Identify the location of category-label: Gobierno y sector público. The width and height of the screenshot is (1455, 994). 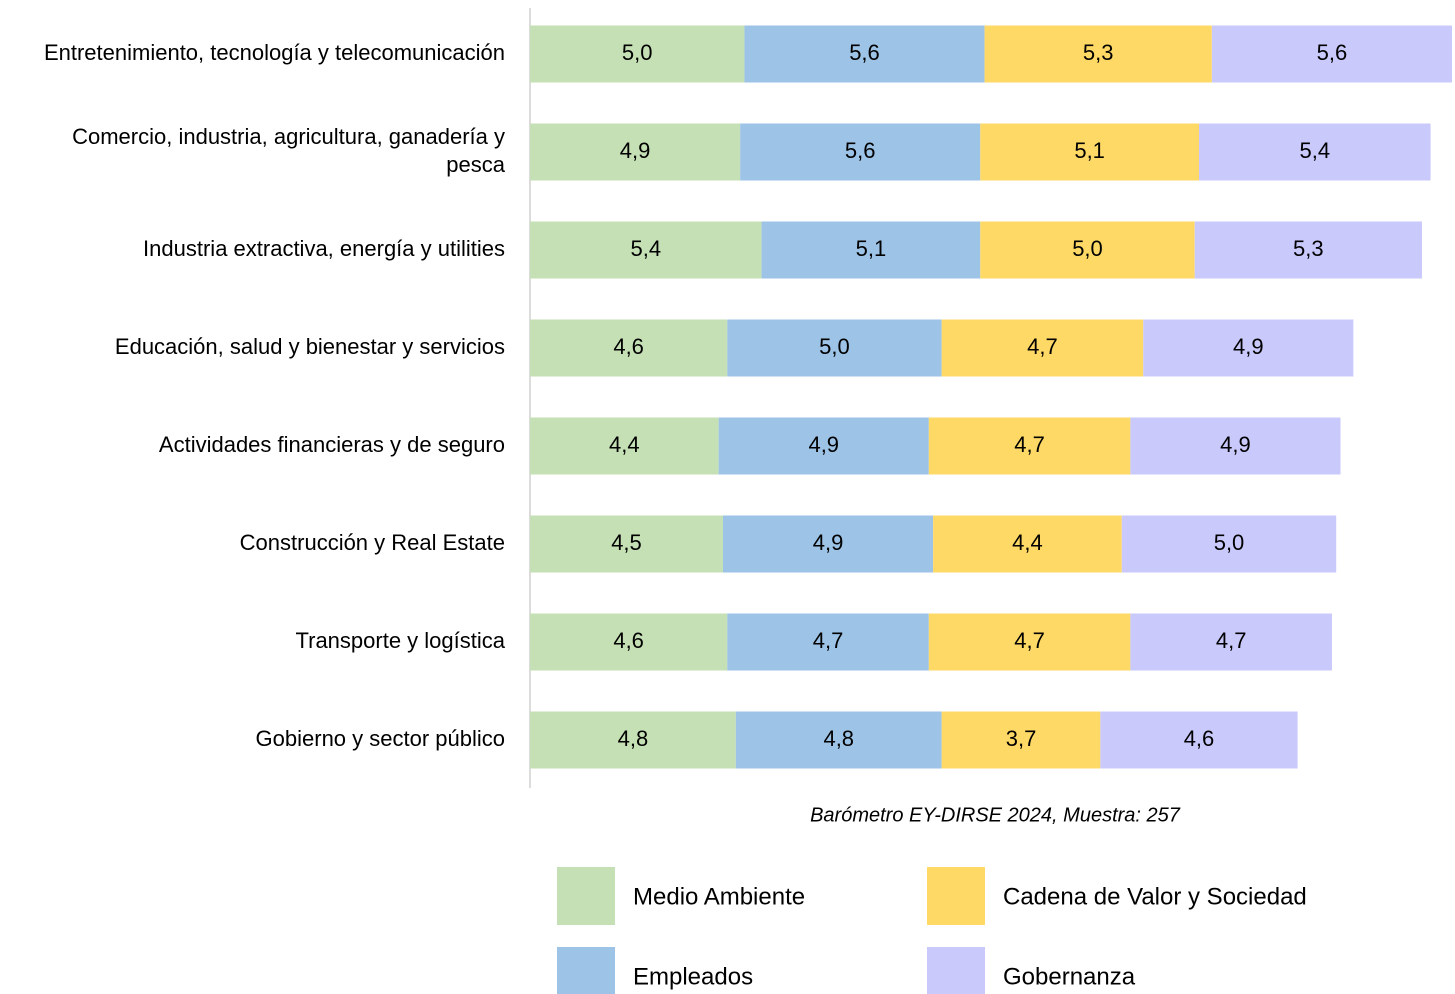
(380, 738).